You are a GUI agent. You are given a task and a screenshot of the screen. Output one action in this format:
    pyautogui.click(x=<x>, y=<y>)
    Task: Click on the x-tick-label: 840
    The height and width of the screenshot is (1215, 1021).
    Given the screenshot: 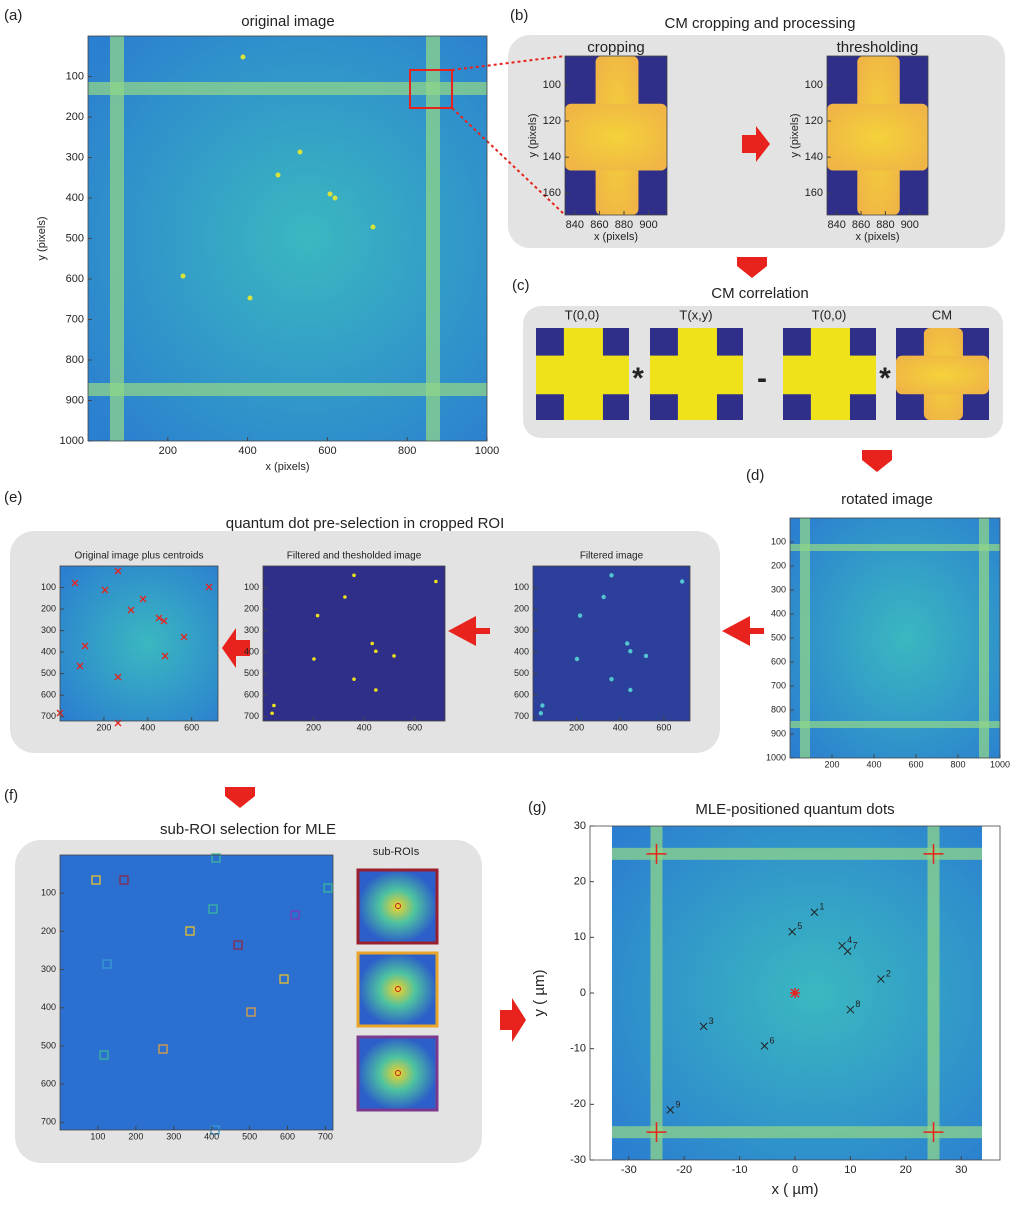 What is the action you would take?
    pyautogui.click(x=837, y=225)
    